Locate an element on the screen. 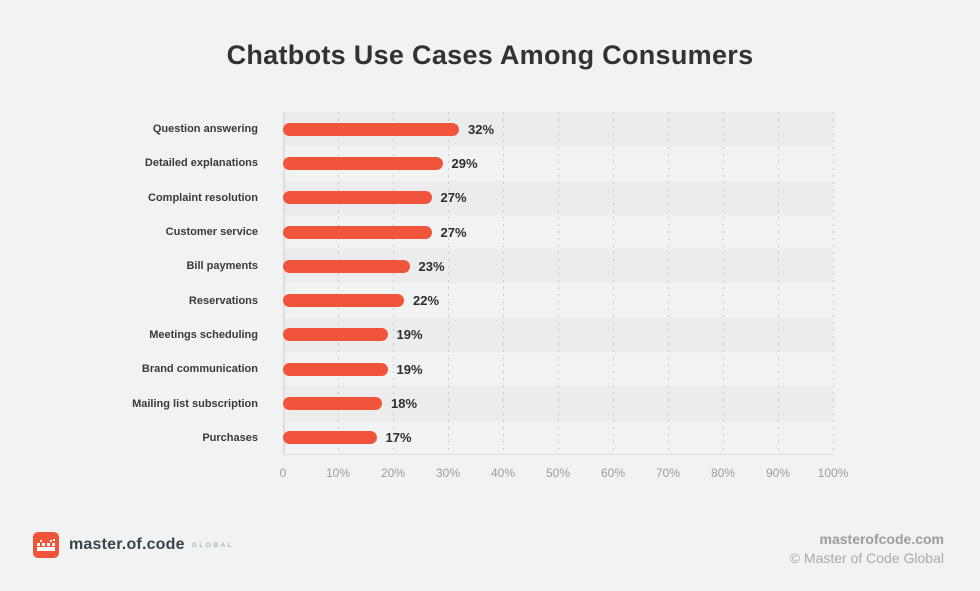 The width and height of the screenshot is (980, 591). bar-value-label: 23% is located at coordinates (431, 266).